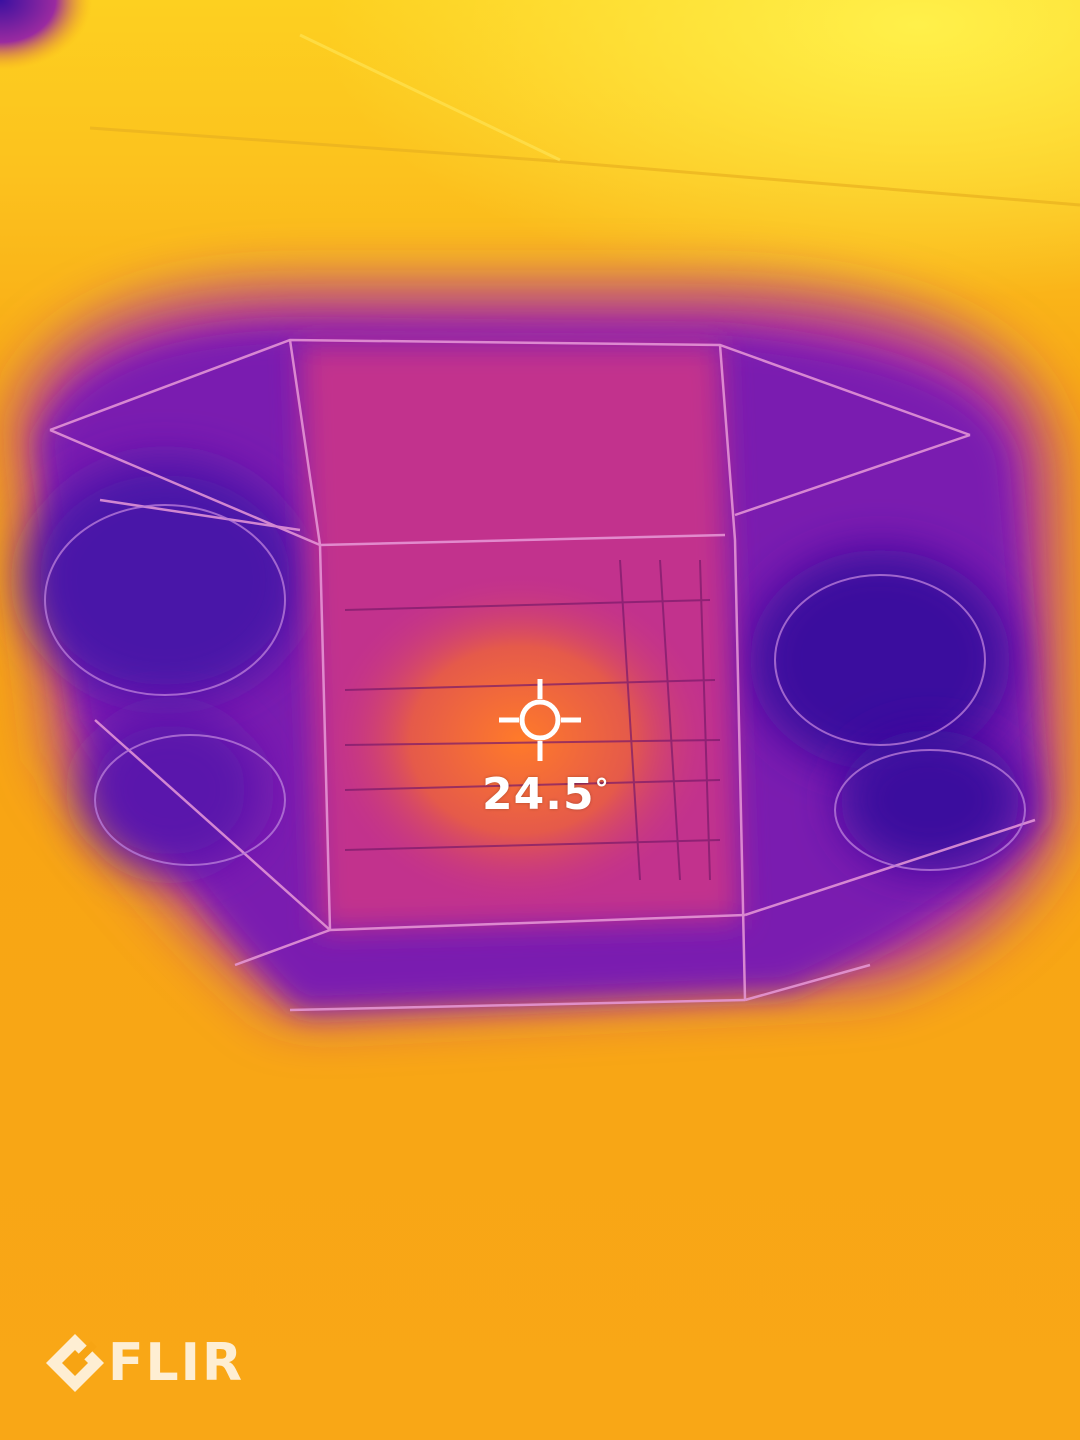 This screenshot has width=1080, height=1440. Describe the element at coordinates (75, 1363) in the screenshot. I see `flir-logo-icon` at that location.